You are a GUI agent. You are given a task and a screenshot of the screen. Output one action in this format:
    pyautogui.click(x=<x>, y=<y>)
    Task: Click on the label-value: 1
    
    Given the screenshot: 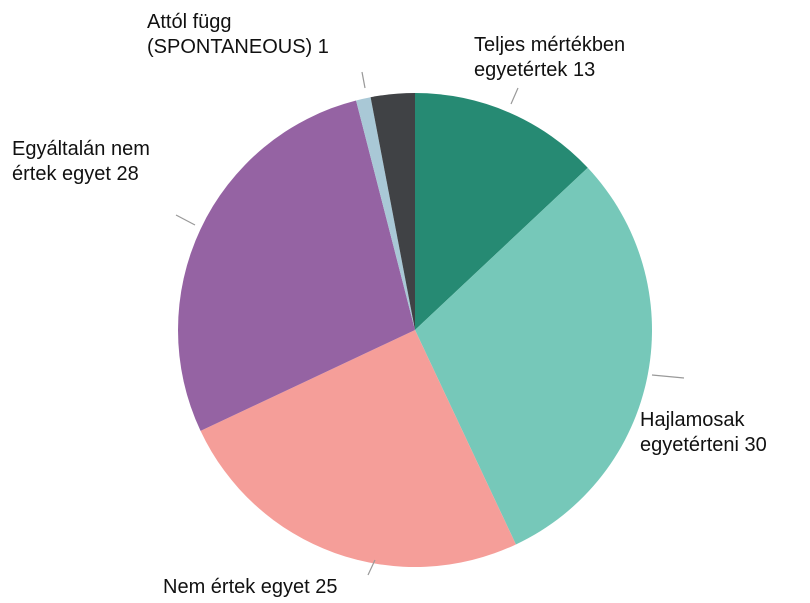 What is the action you would take?
    pyautogui.click(x=323, y=47)
    